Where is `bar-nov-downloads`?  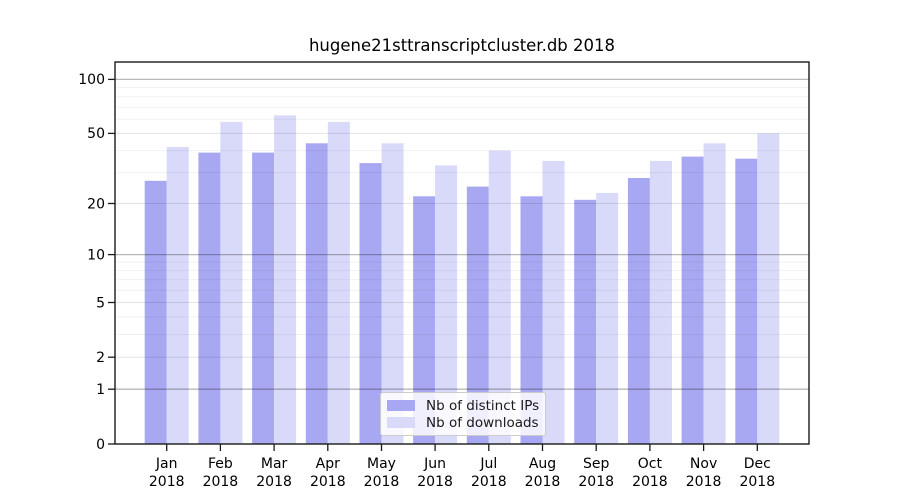 bar-nov-downloads is located at coordinates (714, 294).